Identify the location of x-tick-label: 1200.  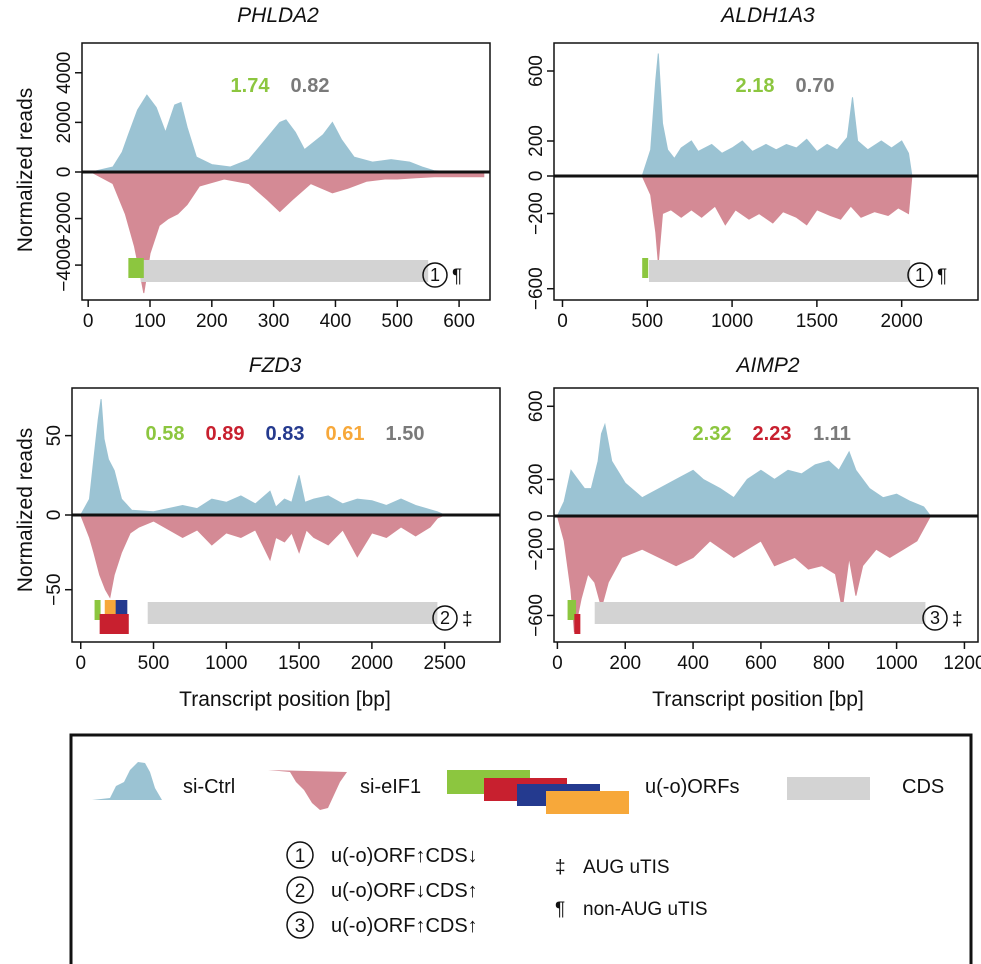
(962, 663).